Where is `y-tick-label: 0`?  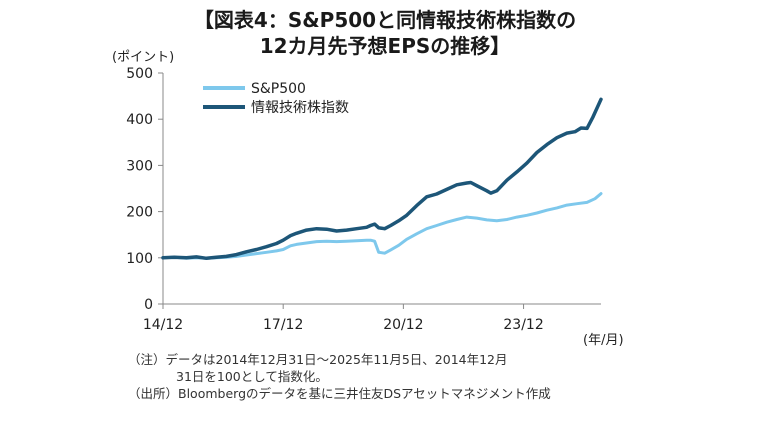 y-tick-label: 0 is located at coordinates (148, 305).